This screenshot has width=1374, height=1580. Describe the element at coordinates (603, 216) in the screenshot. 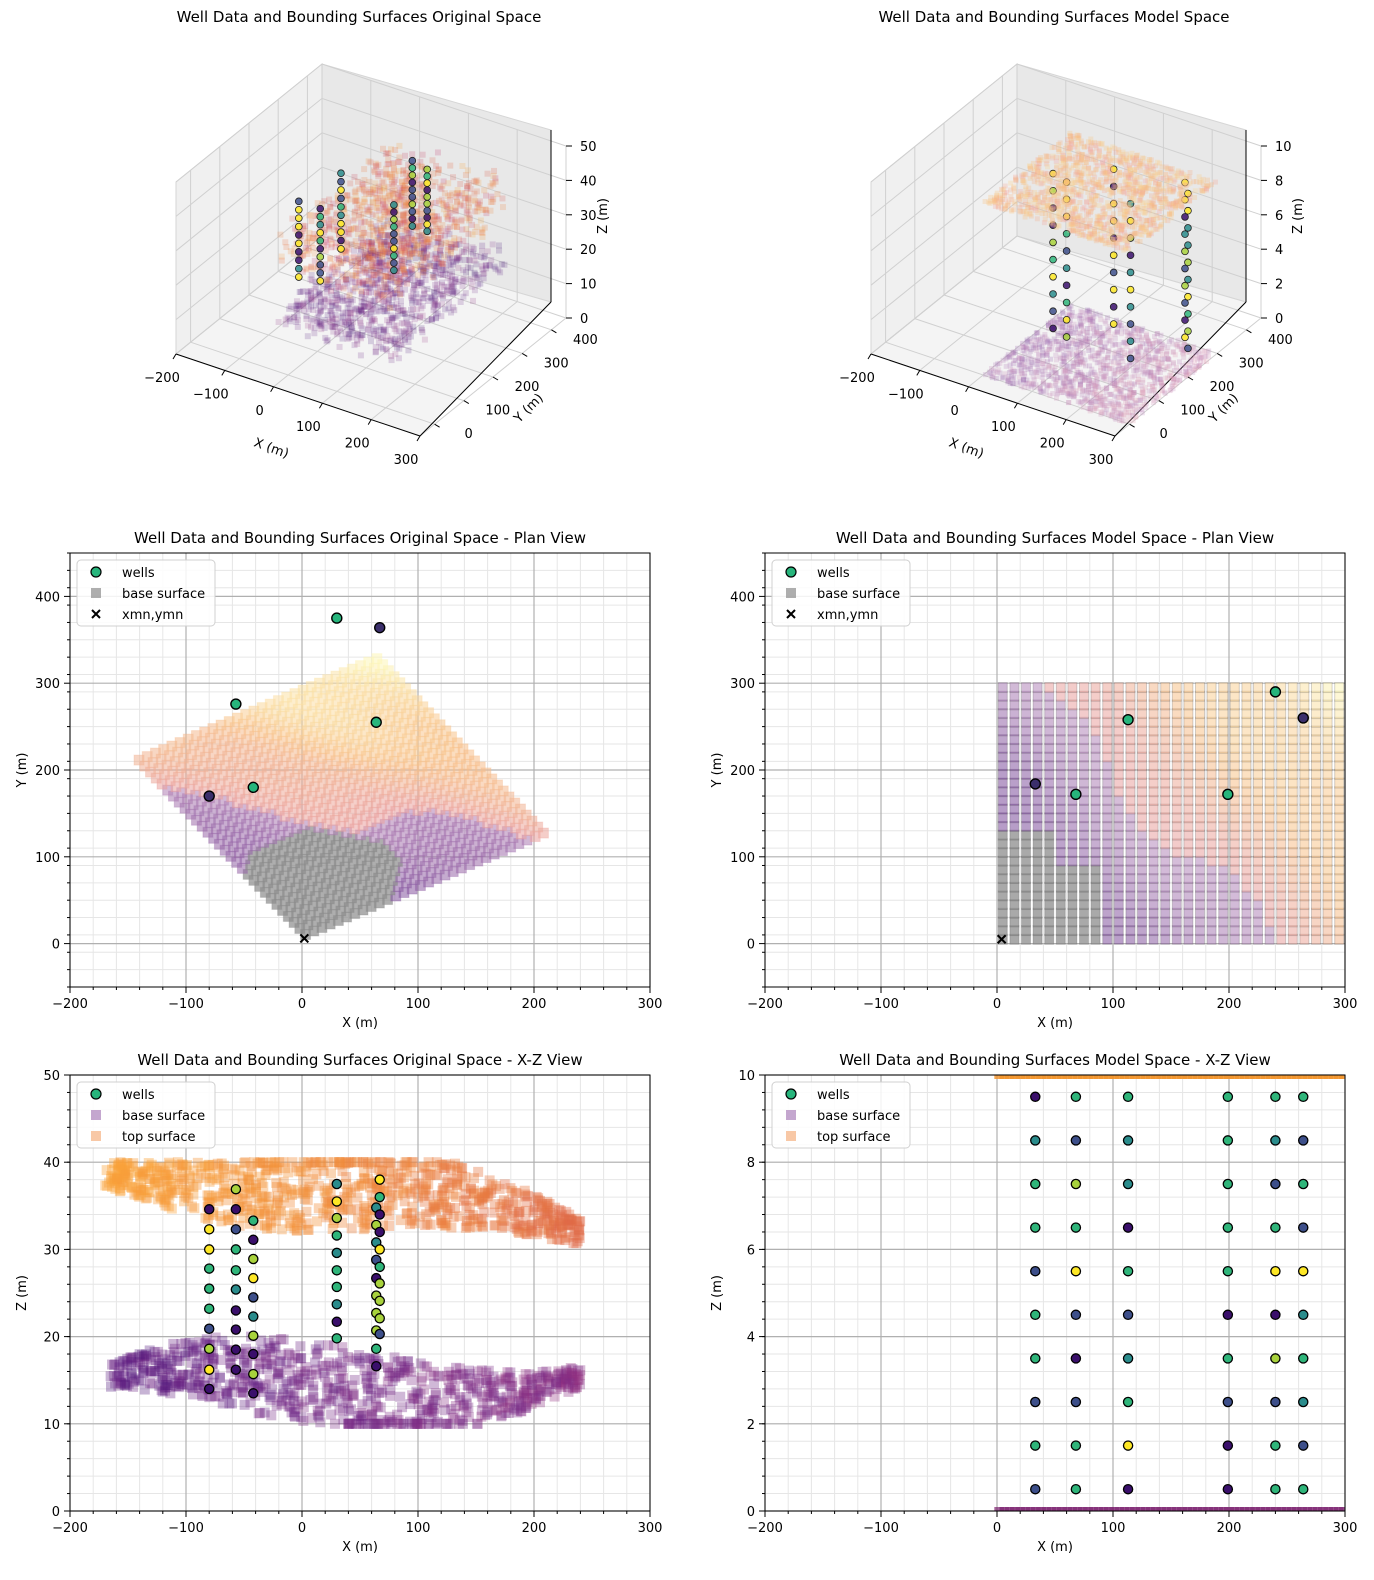

I see `z-axis-label: Z (m)` at that location.